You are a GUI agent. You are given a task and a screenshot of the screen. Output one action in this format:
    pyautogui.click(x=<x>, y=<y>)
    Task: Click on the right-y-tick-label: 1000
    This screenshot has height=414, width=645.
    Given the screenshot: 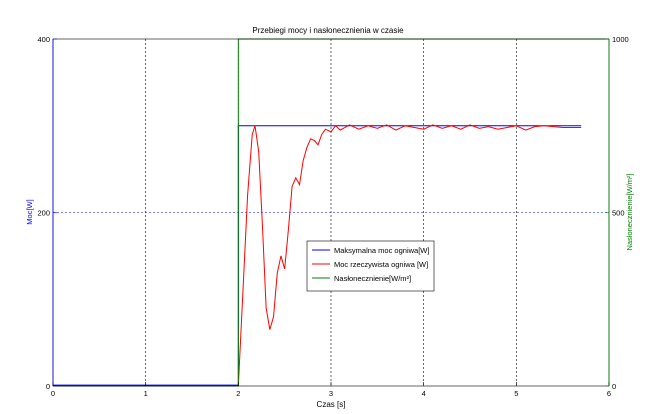 What is the action you would take?
    pyautogui.click(x=620, y=39)
    